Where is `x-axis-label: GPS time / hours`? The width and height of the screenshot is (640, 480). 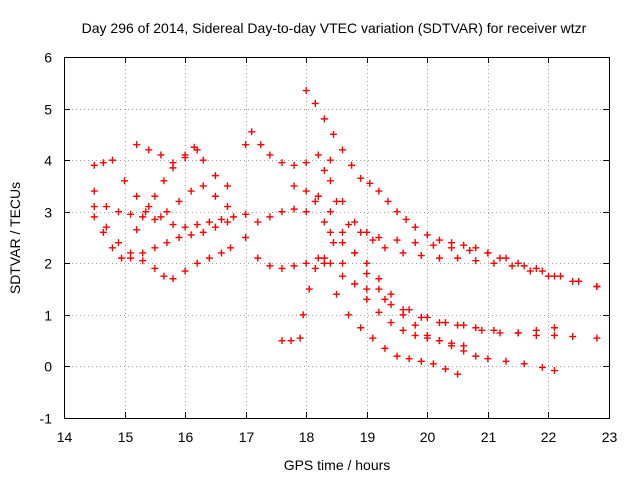
x-axis-label: GPS time / hours is located at coordinates (337, 465).